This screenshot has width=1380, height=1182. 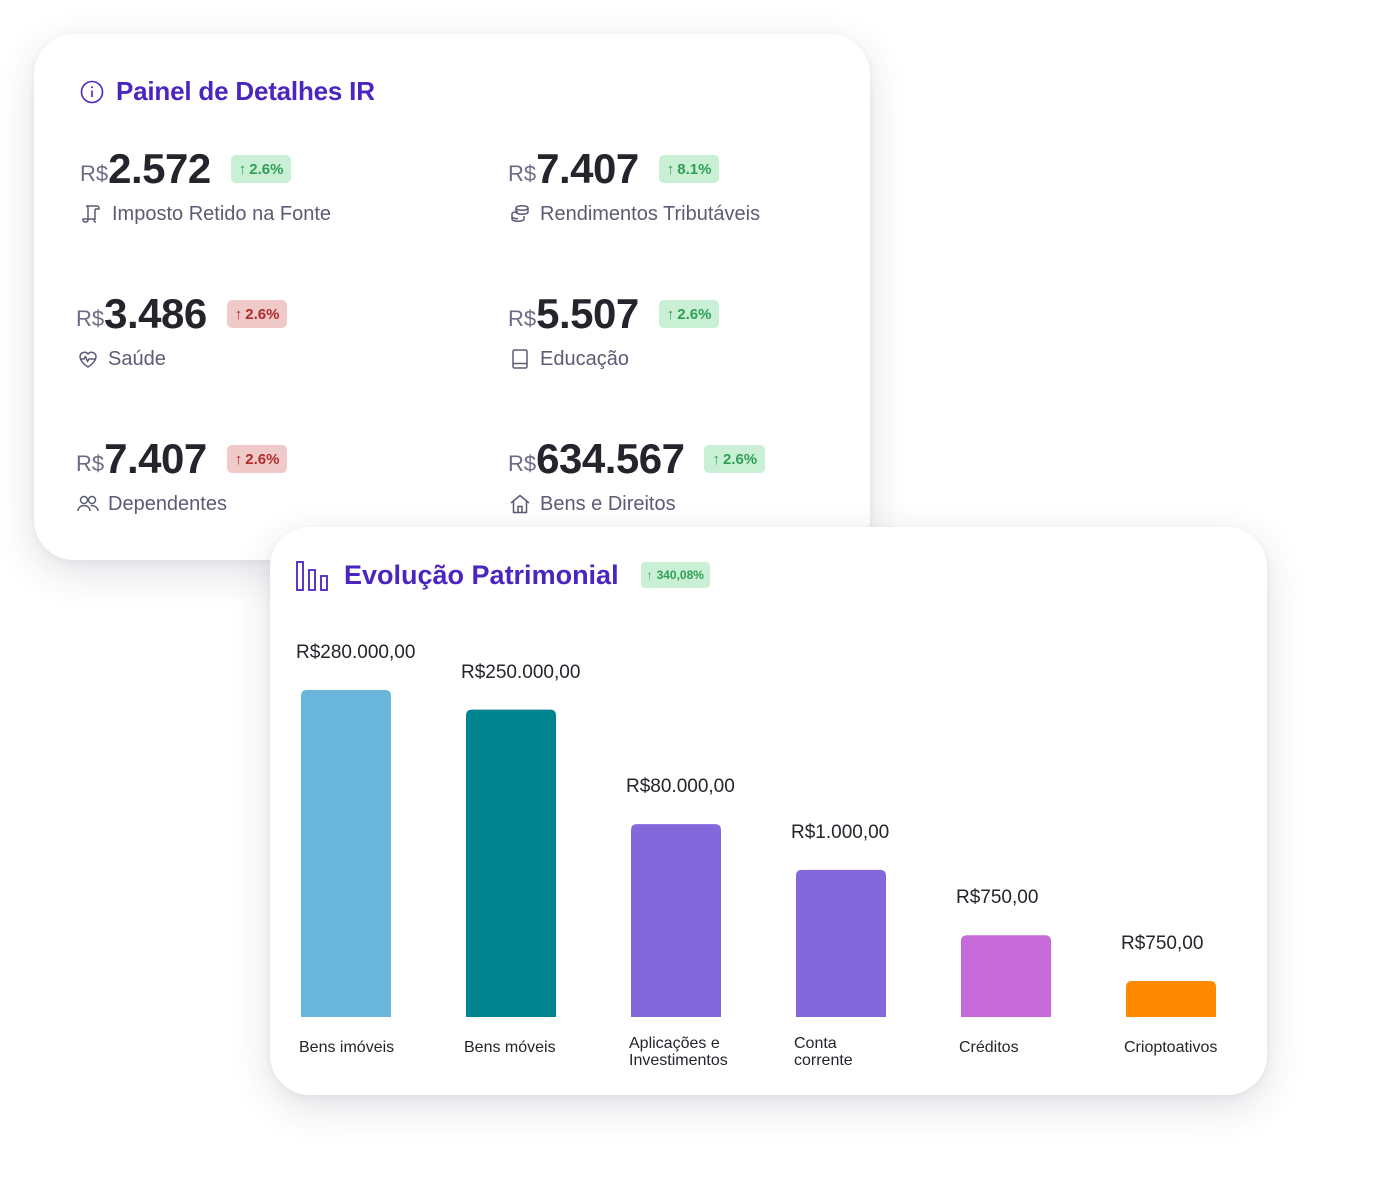 I want to click on metric-label: Dependentes, so click(x=167, y=503).